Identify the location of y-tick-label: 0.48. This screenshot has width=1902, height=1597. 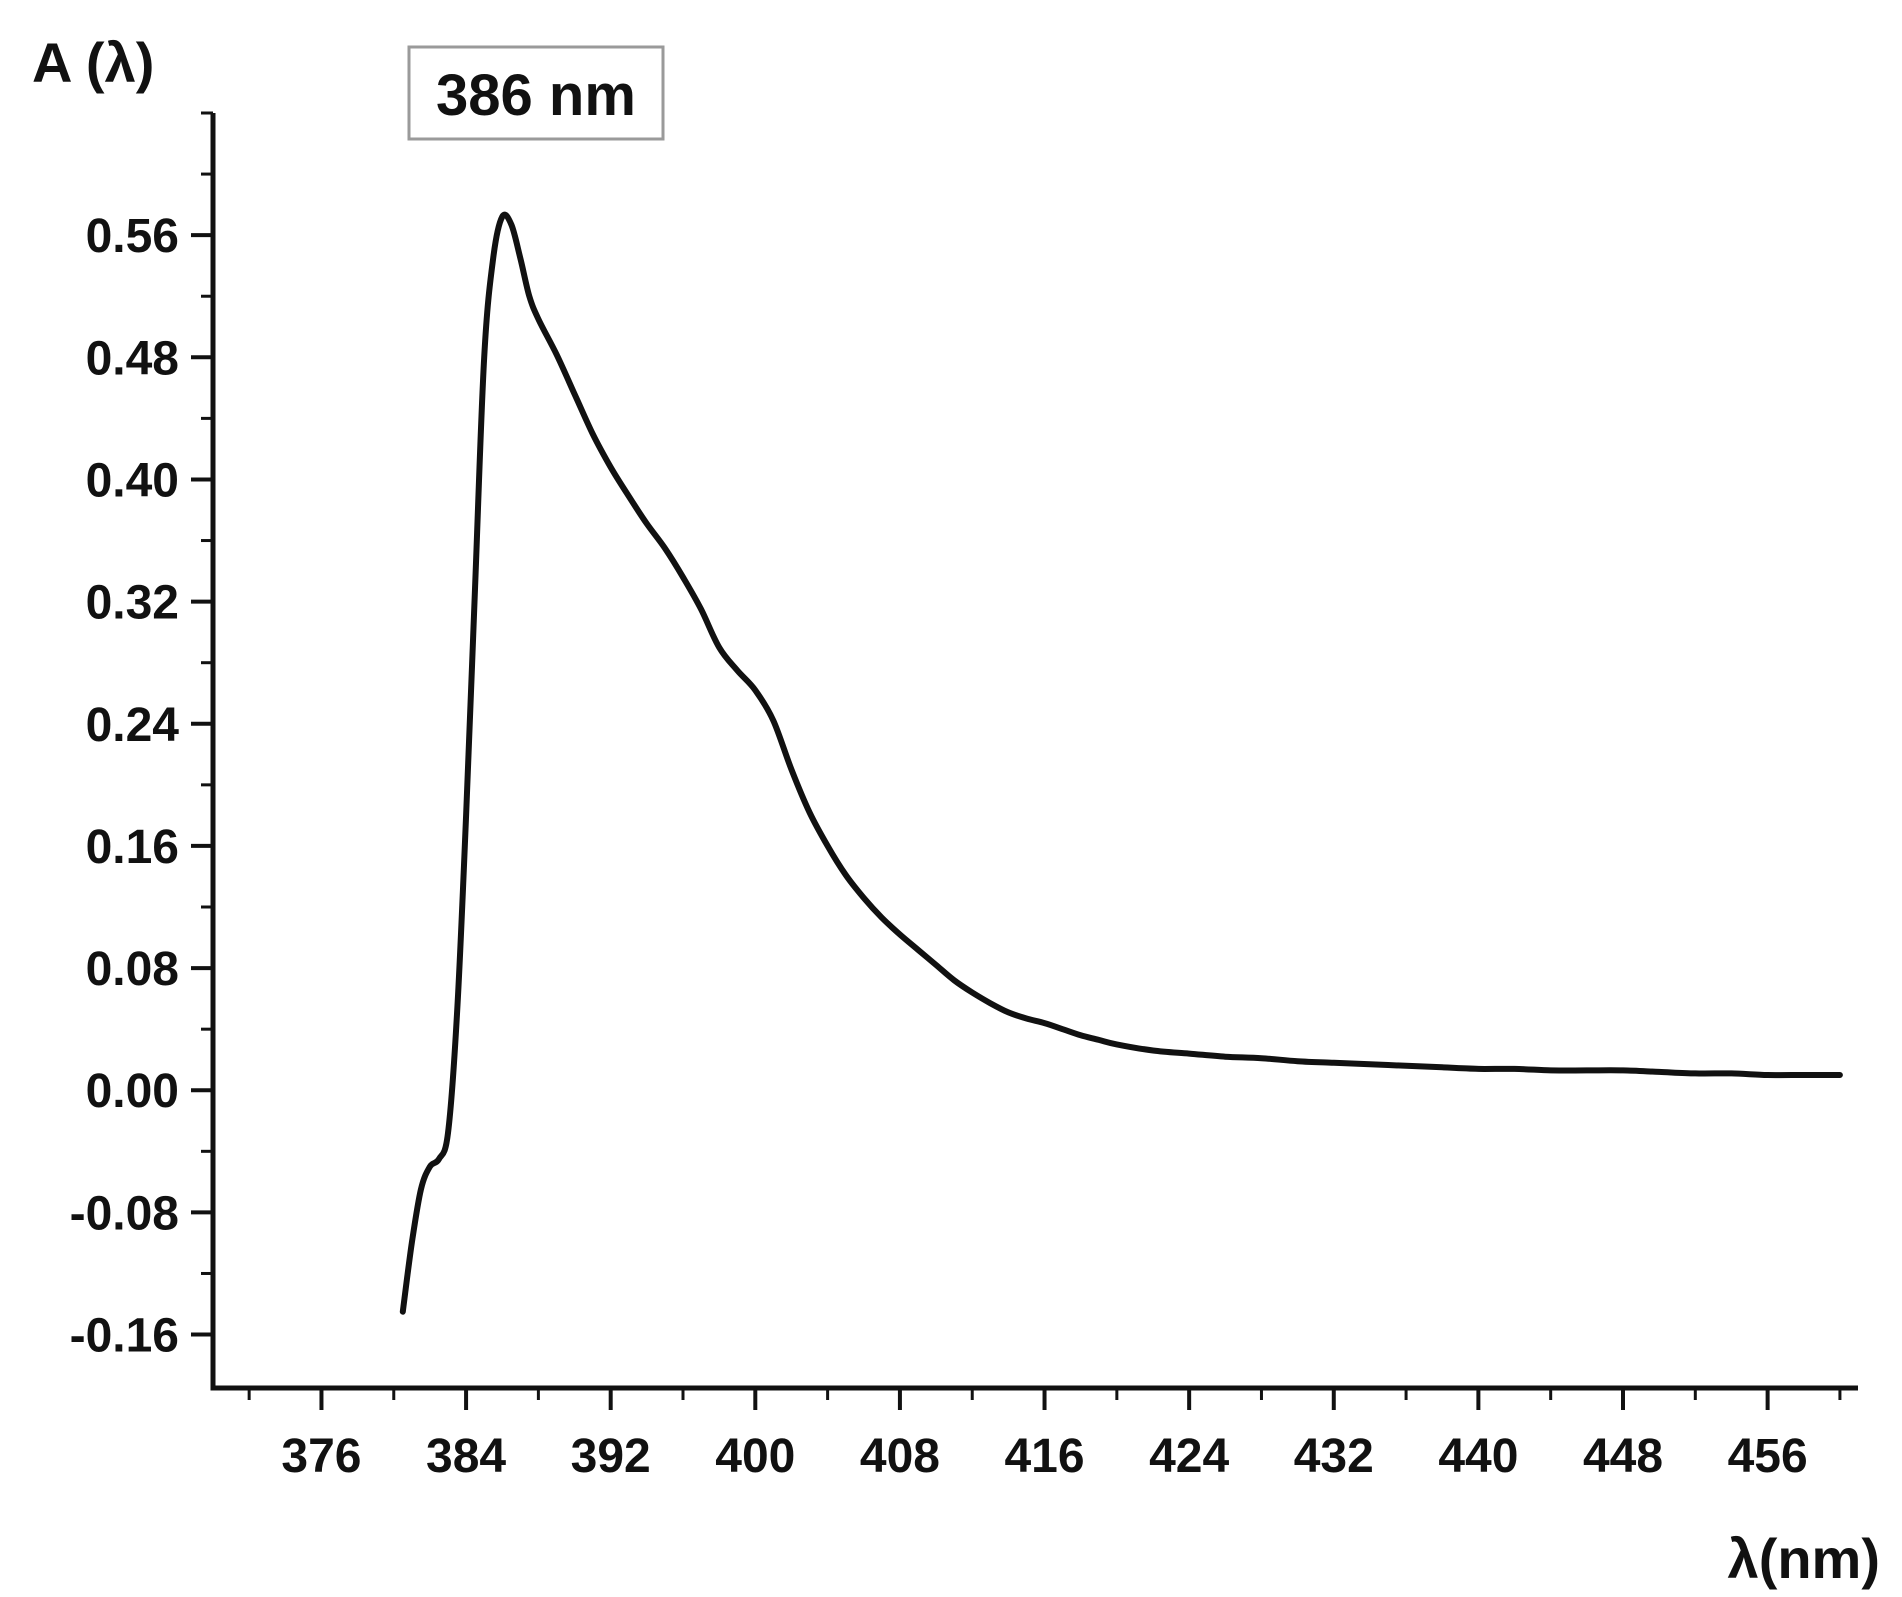
(132, 358).